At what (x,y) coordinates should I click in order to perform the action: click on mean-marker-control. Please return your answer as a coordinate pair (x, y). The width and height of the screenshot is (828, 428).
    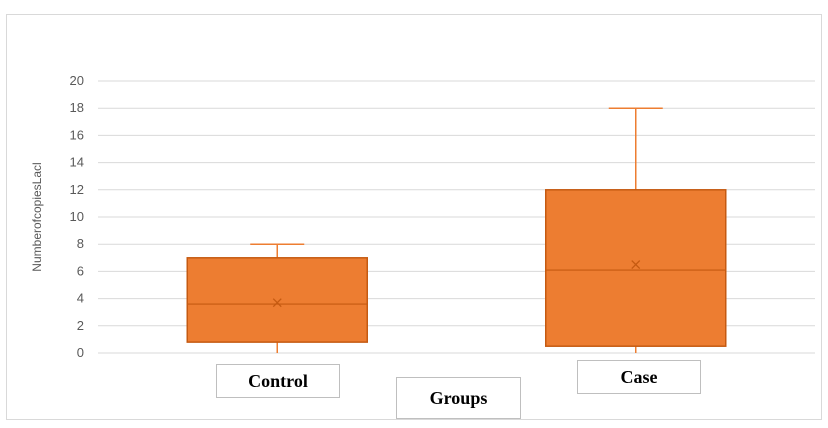
    Looking at the image, I should click on (277, 303).